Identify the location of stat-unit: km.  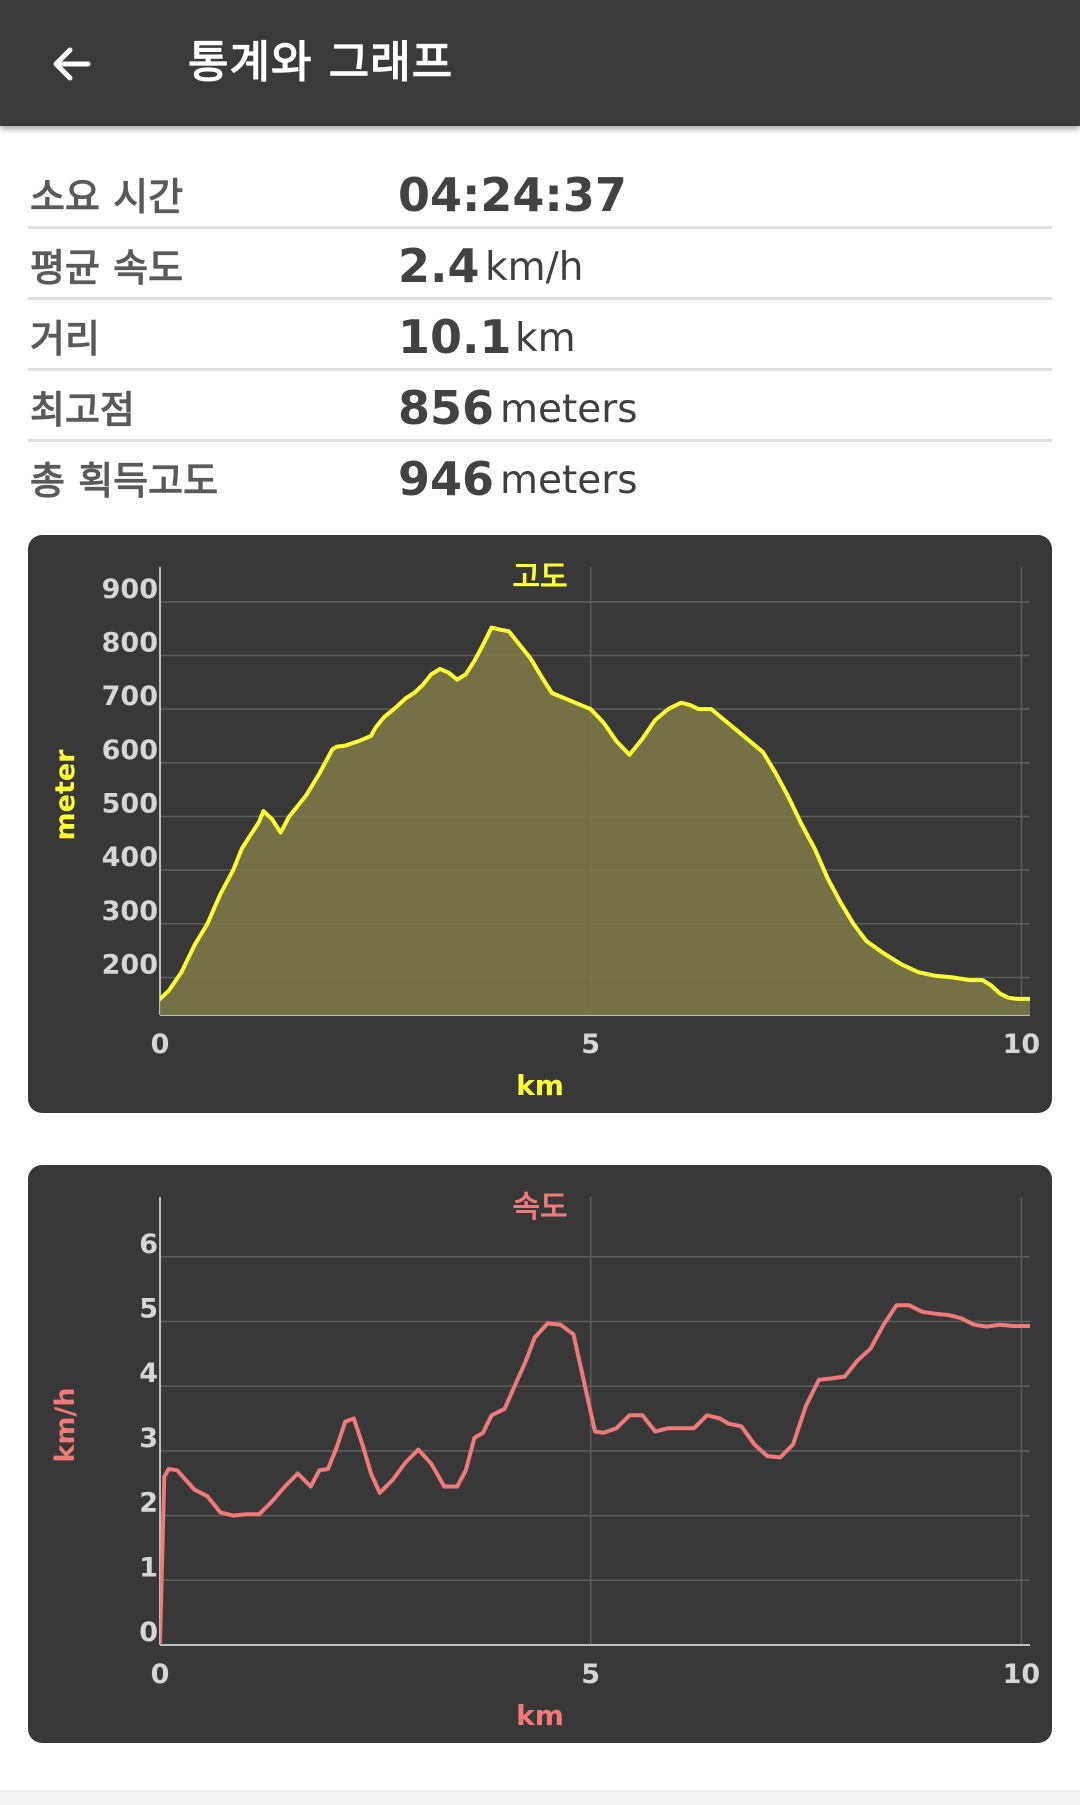
(545, 338).